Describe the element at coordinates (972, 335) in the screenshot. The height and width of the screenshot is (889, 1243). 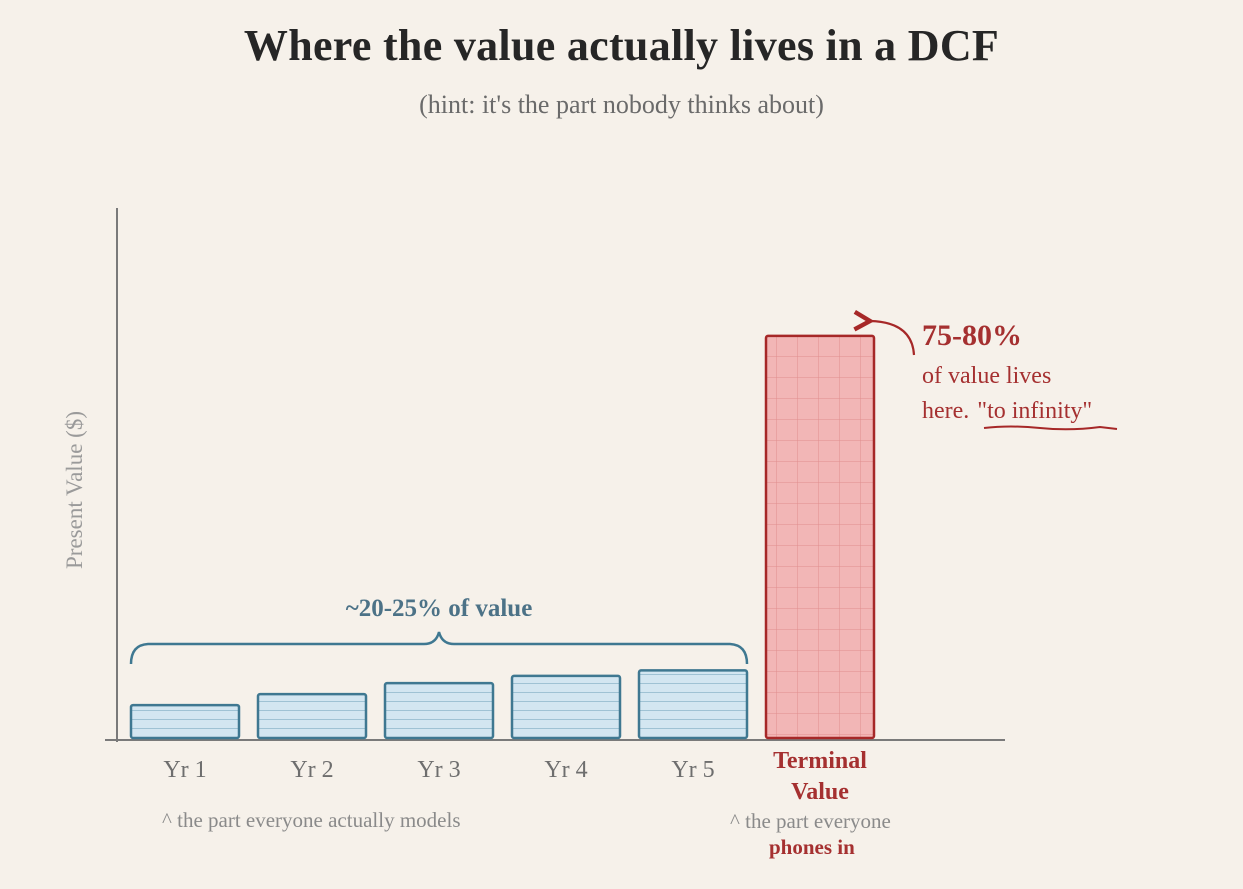
I see `terminal-share-pct: 75-80%` at that location.